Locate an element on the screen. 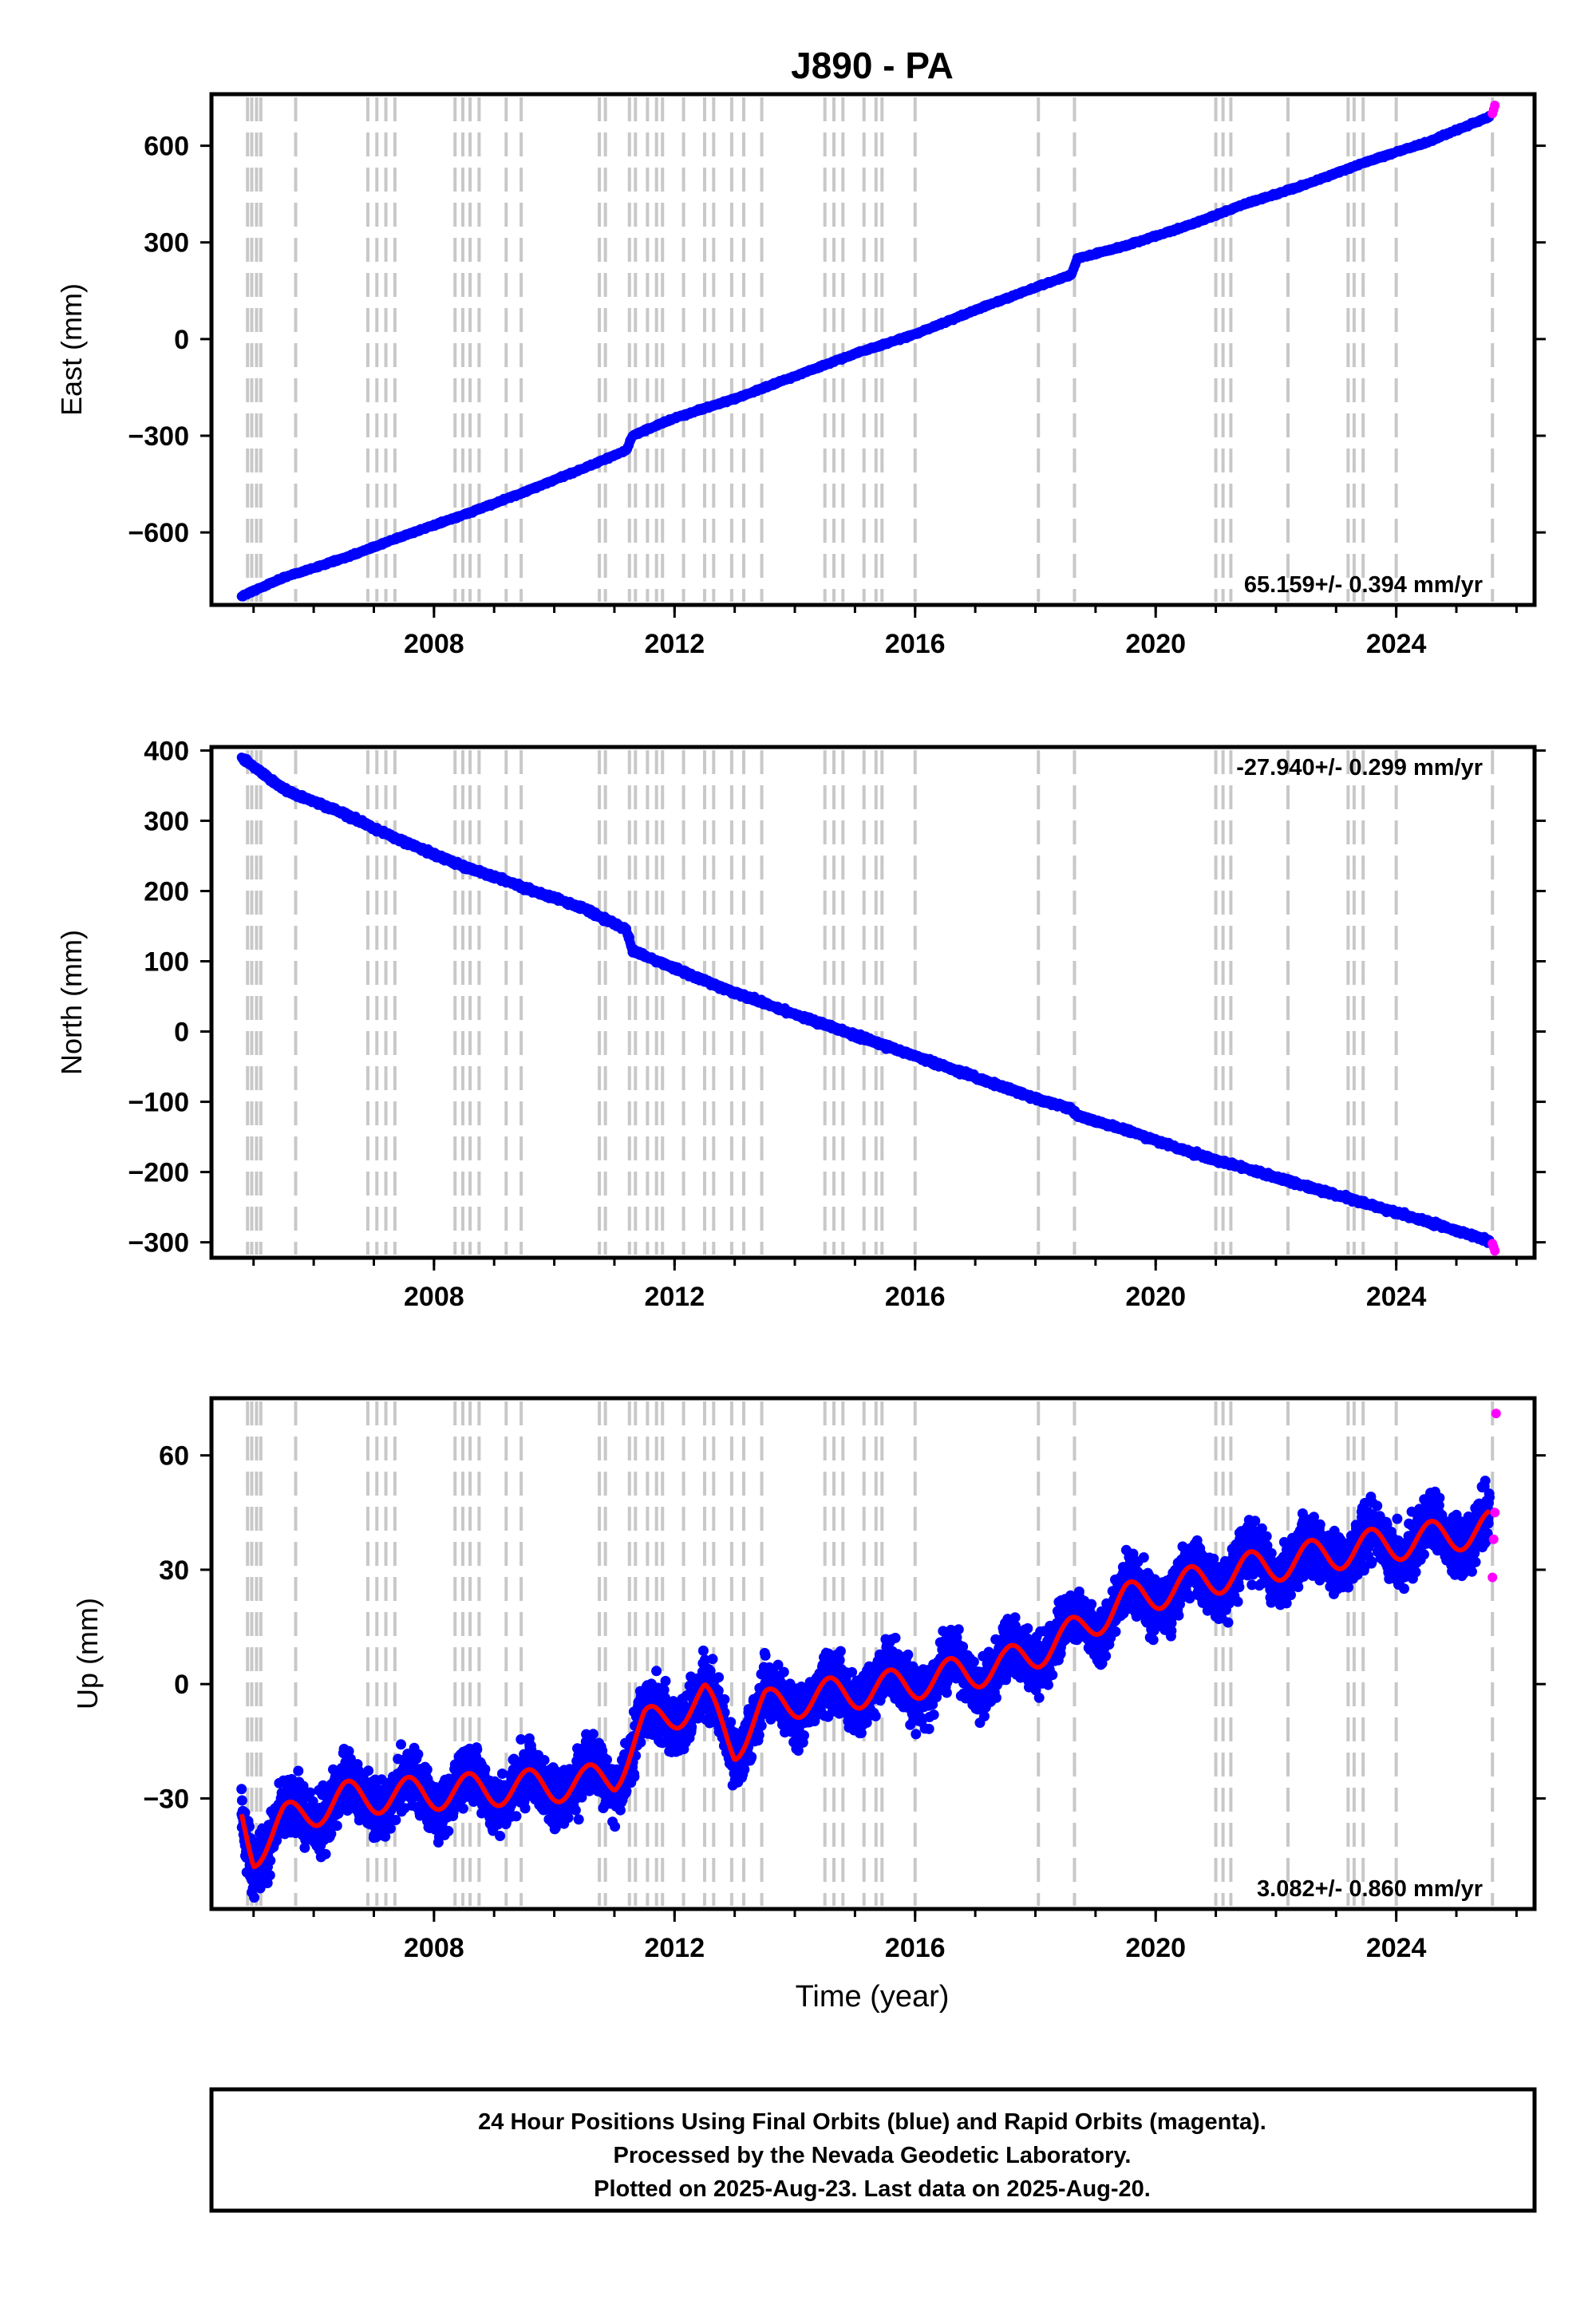  x-axis-label: Time (year) is located at coordinates (873, 1997).